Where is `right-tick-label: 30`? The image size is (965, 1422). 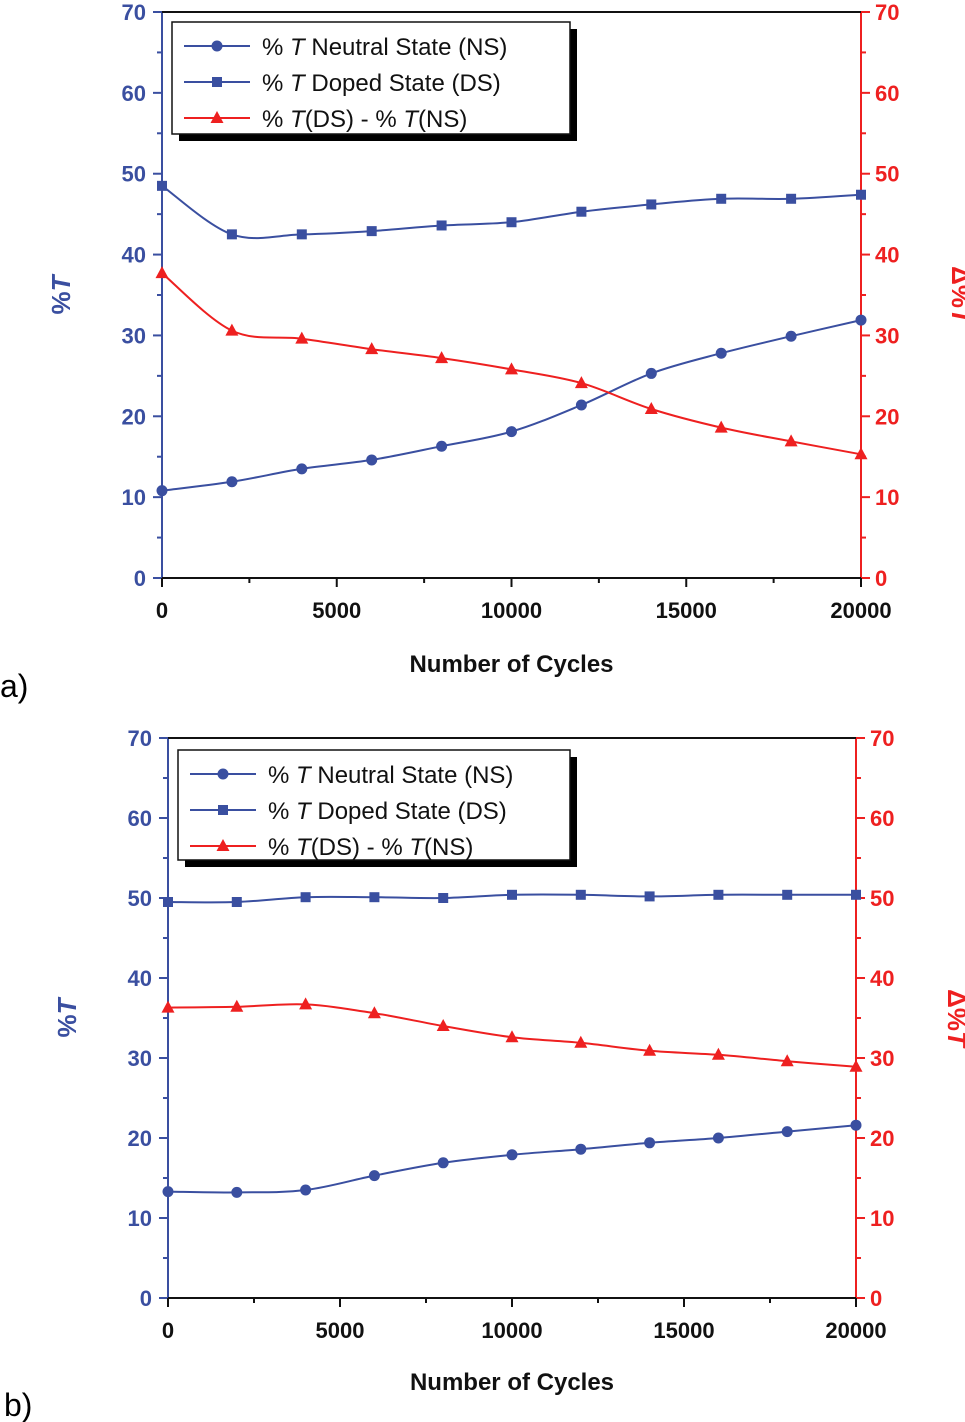
right-tick-label: 30 is located at coordinates (882, 1058).